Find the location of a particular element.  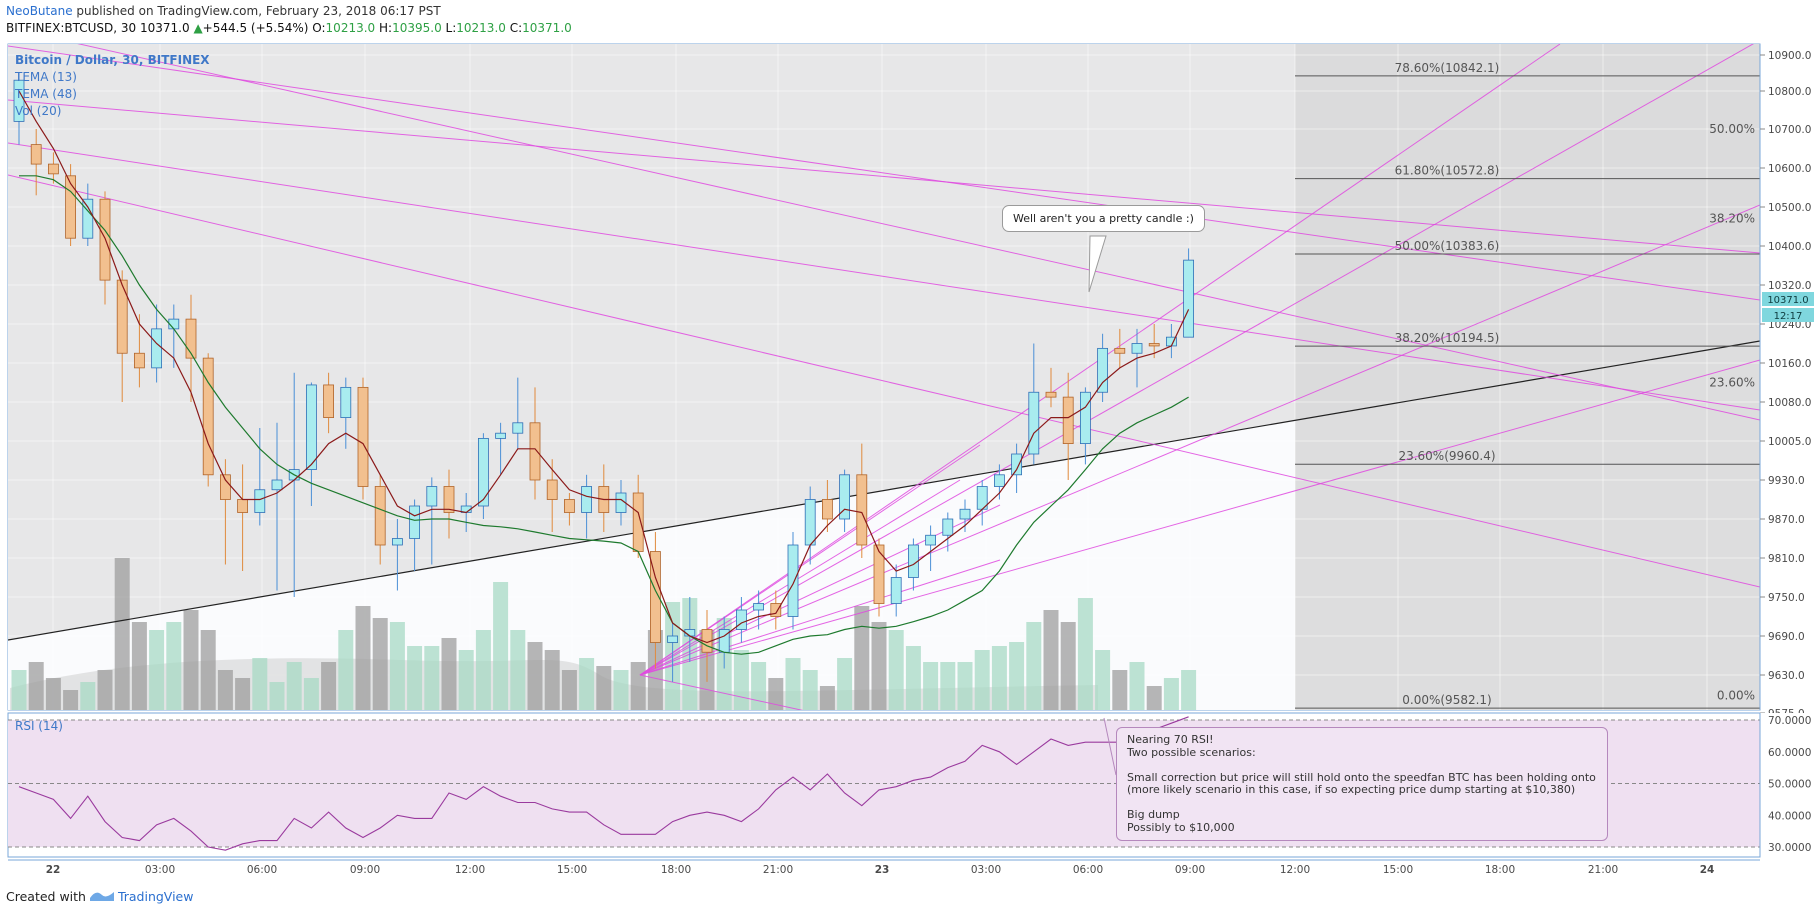

rsi-axis: 70.0000 60.0000 50.0000 40.0000 30.0000 is located at coordinates (1789, 785).